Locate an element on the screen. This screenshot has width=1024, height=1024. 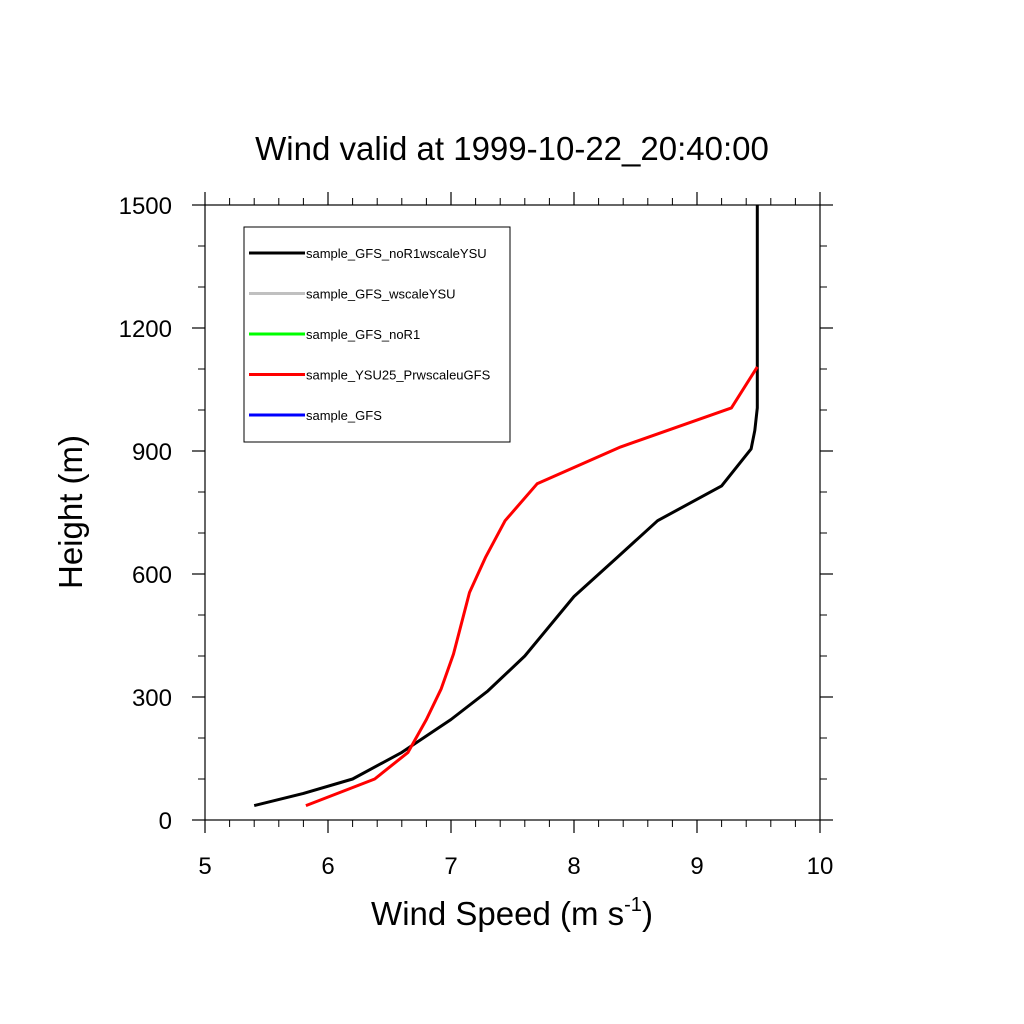
x-tick-label: 5 is located at coordinates (204, 866).